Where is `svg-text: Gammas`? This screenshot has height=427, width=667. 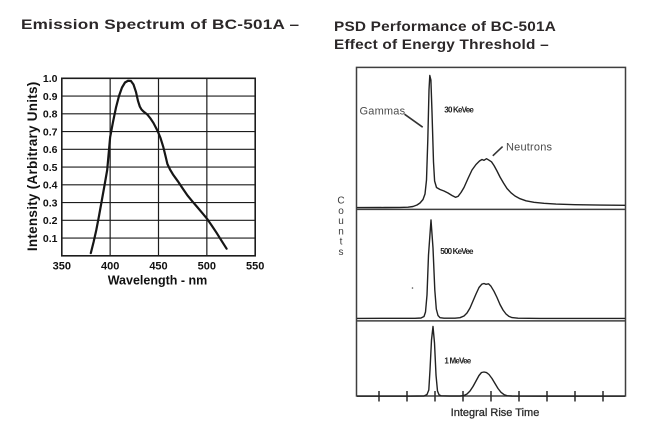 svg-text: Gammas is located at coordinates (383, 112).